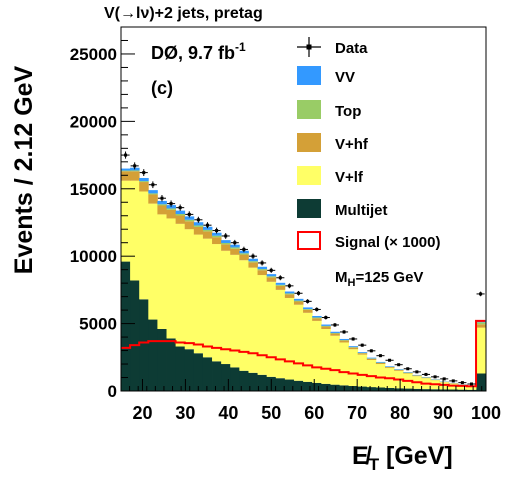 This screenshot has width=505, height=477. Describe the element at coordinates (112, 391) in the screenshot. I see `y-tick-label: 0` at that location.